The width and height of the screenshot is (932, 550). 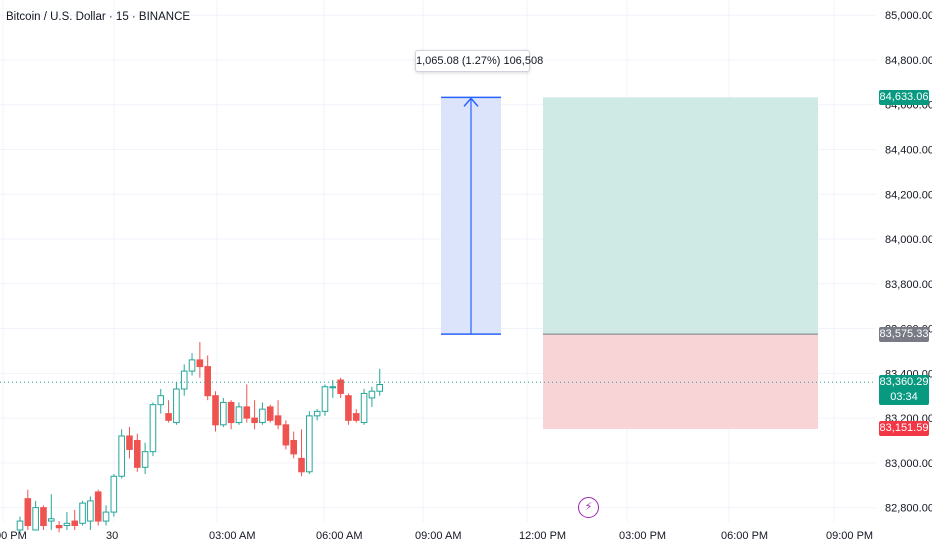 What do you see at coordinates (98, 17) in the screenshot?
I see `chart-title: Bitcoin / U.S. Dollar · 15 · BINANCE` at bounding box center [98, 17].